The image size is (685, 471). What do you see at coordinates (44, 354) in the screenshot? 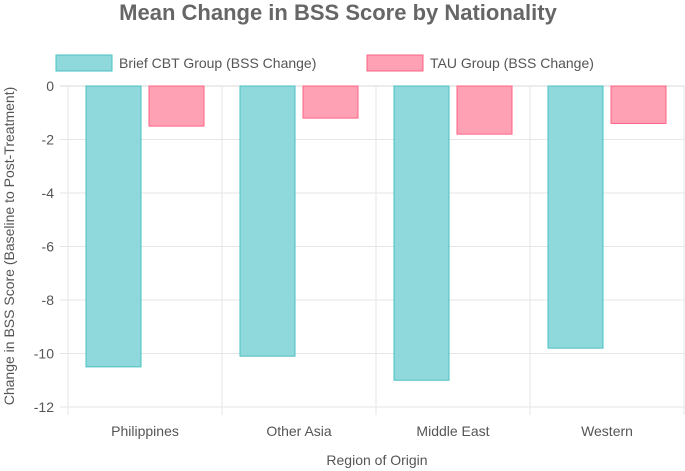
I see `y-tick-label: -10` at bounding box center [44, 354].